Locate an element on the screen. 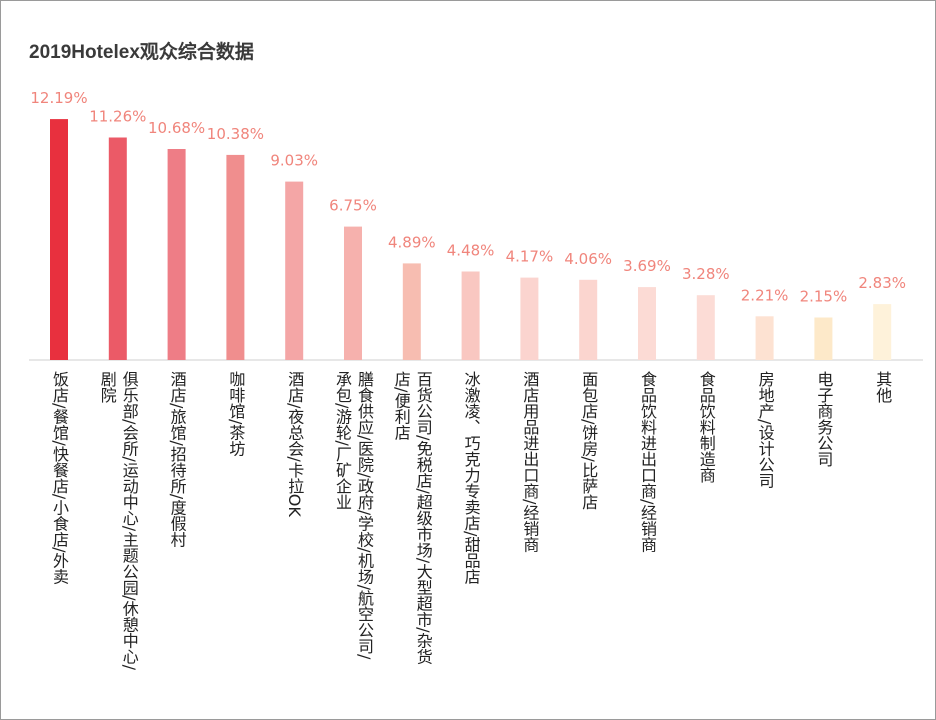 The width and height of the screenshot is (936, 720). value-label-8: 4.17% is located at coordinates (530, 257).